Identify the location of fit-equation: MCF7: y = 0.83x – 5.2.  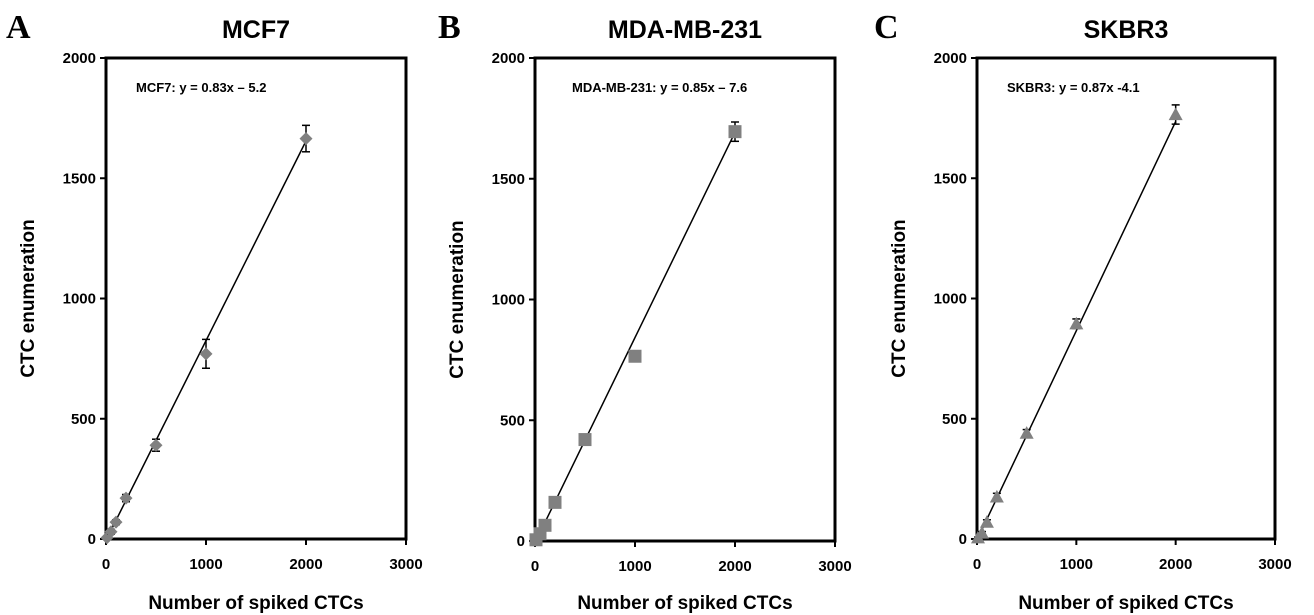
(201, 87).